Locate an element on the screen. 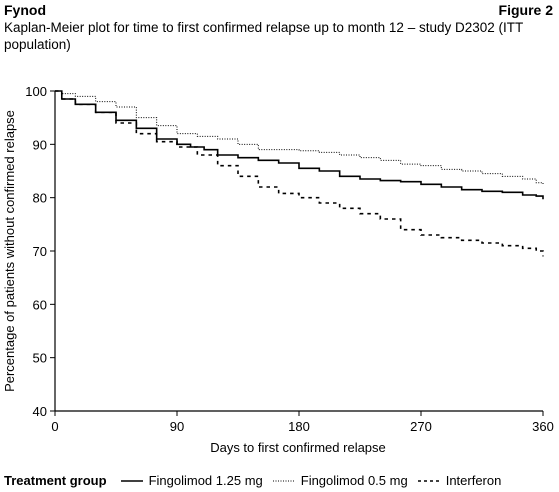 This screenshot has height=492, width=559. legend-label: Interferon is located at coordinates (473, 480).